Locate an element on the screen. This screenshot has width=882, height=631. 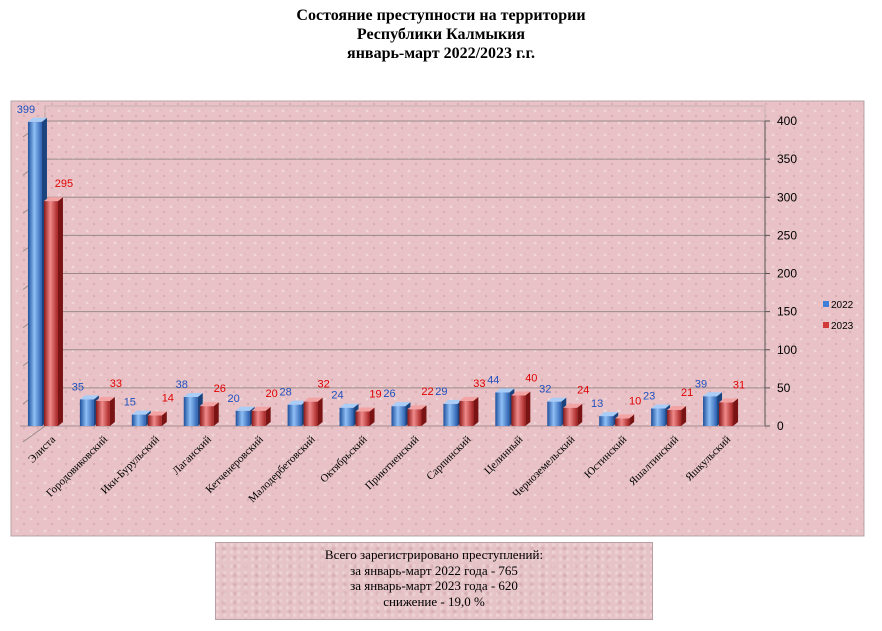
bar-side-Приютненский-2023 is located at coordinates (424, 415).